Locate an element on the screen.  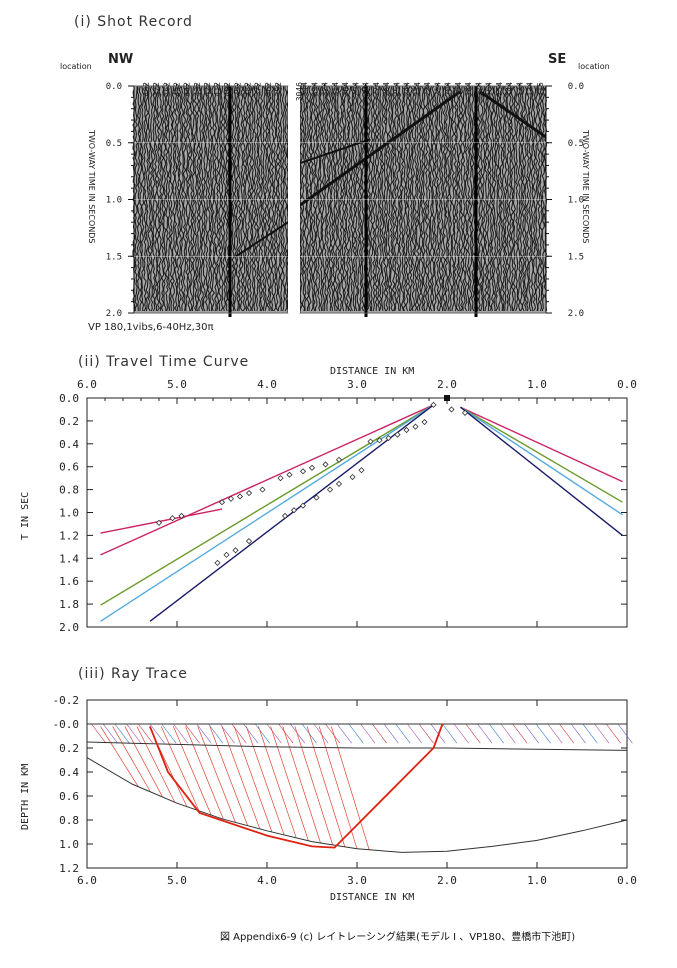
nw-label: NW is located at coordinates (121, 59).